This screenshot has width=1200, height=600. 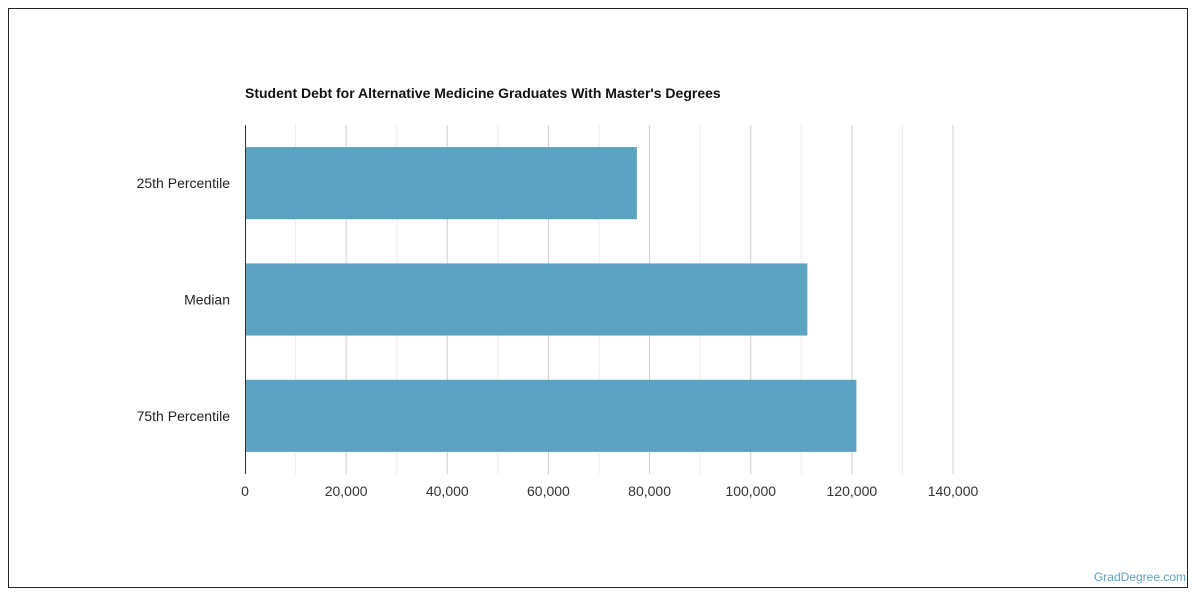 What do you see at coordinates (750, 491) in the screenshot?
I see `x-tick-label: 100,000` at bounding box center [750, 491].